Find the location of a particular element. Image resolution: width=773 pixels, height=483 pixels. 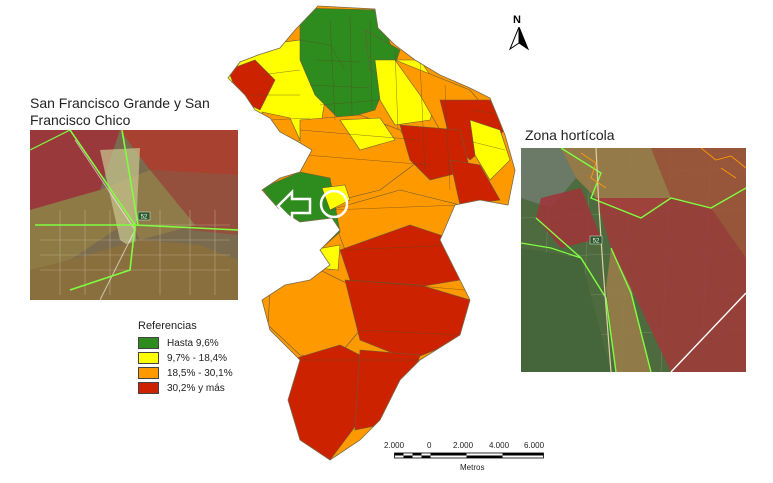

legend-swatch-red is located at coordinates (148, 388).